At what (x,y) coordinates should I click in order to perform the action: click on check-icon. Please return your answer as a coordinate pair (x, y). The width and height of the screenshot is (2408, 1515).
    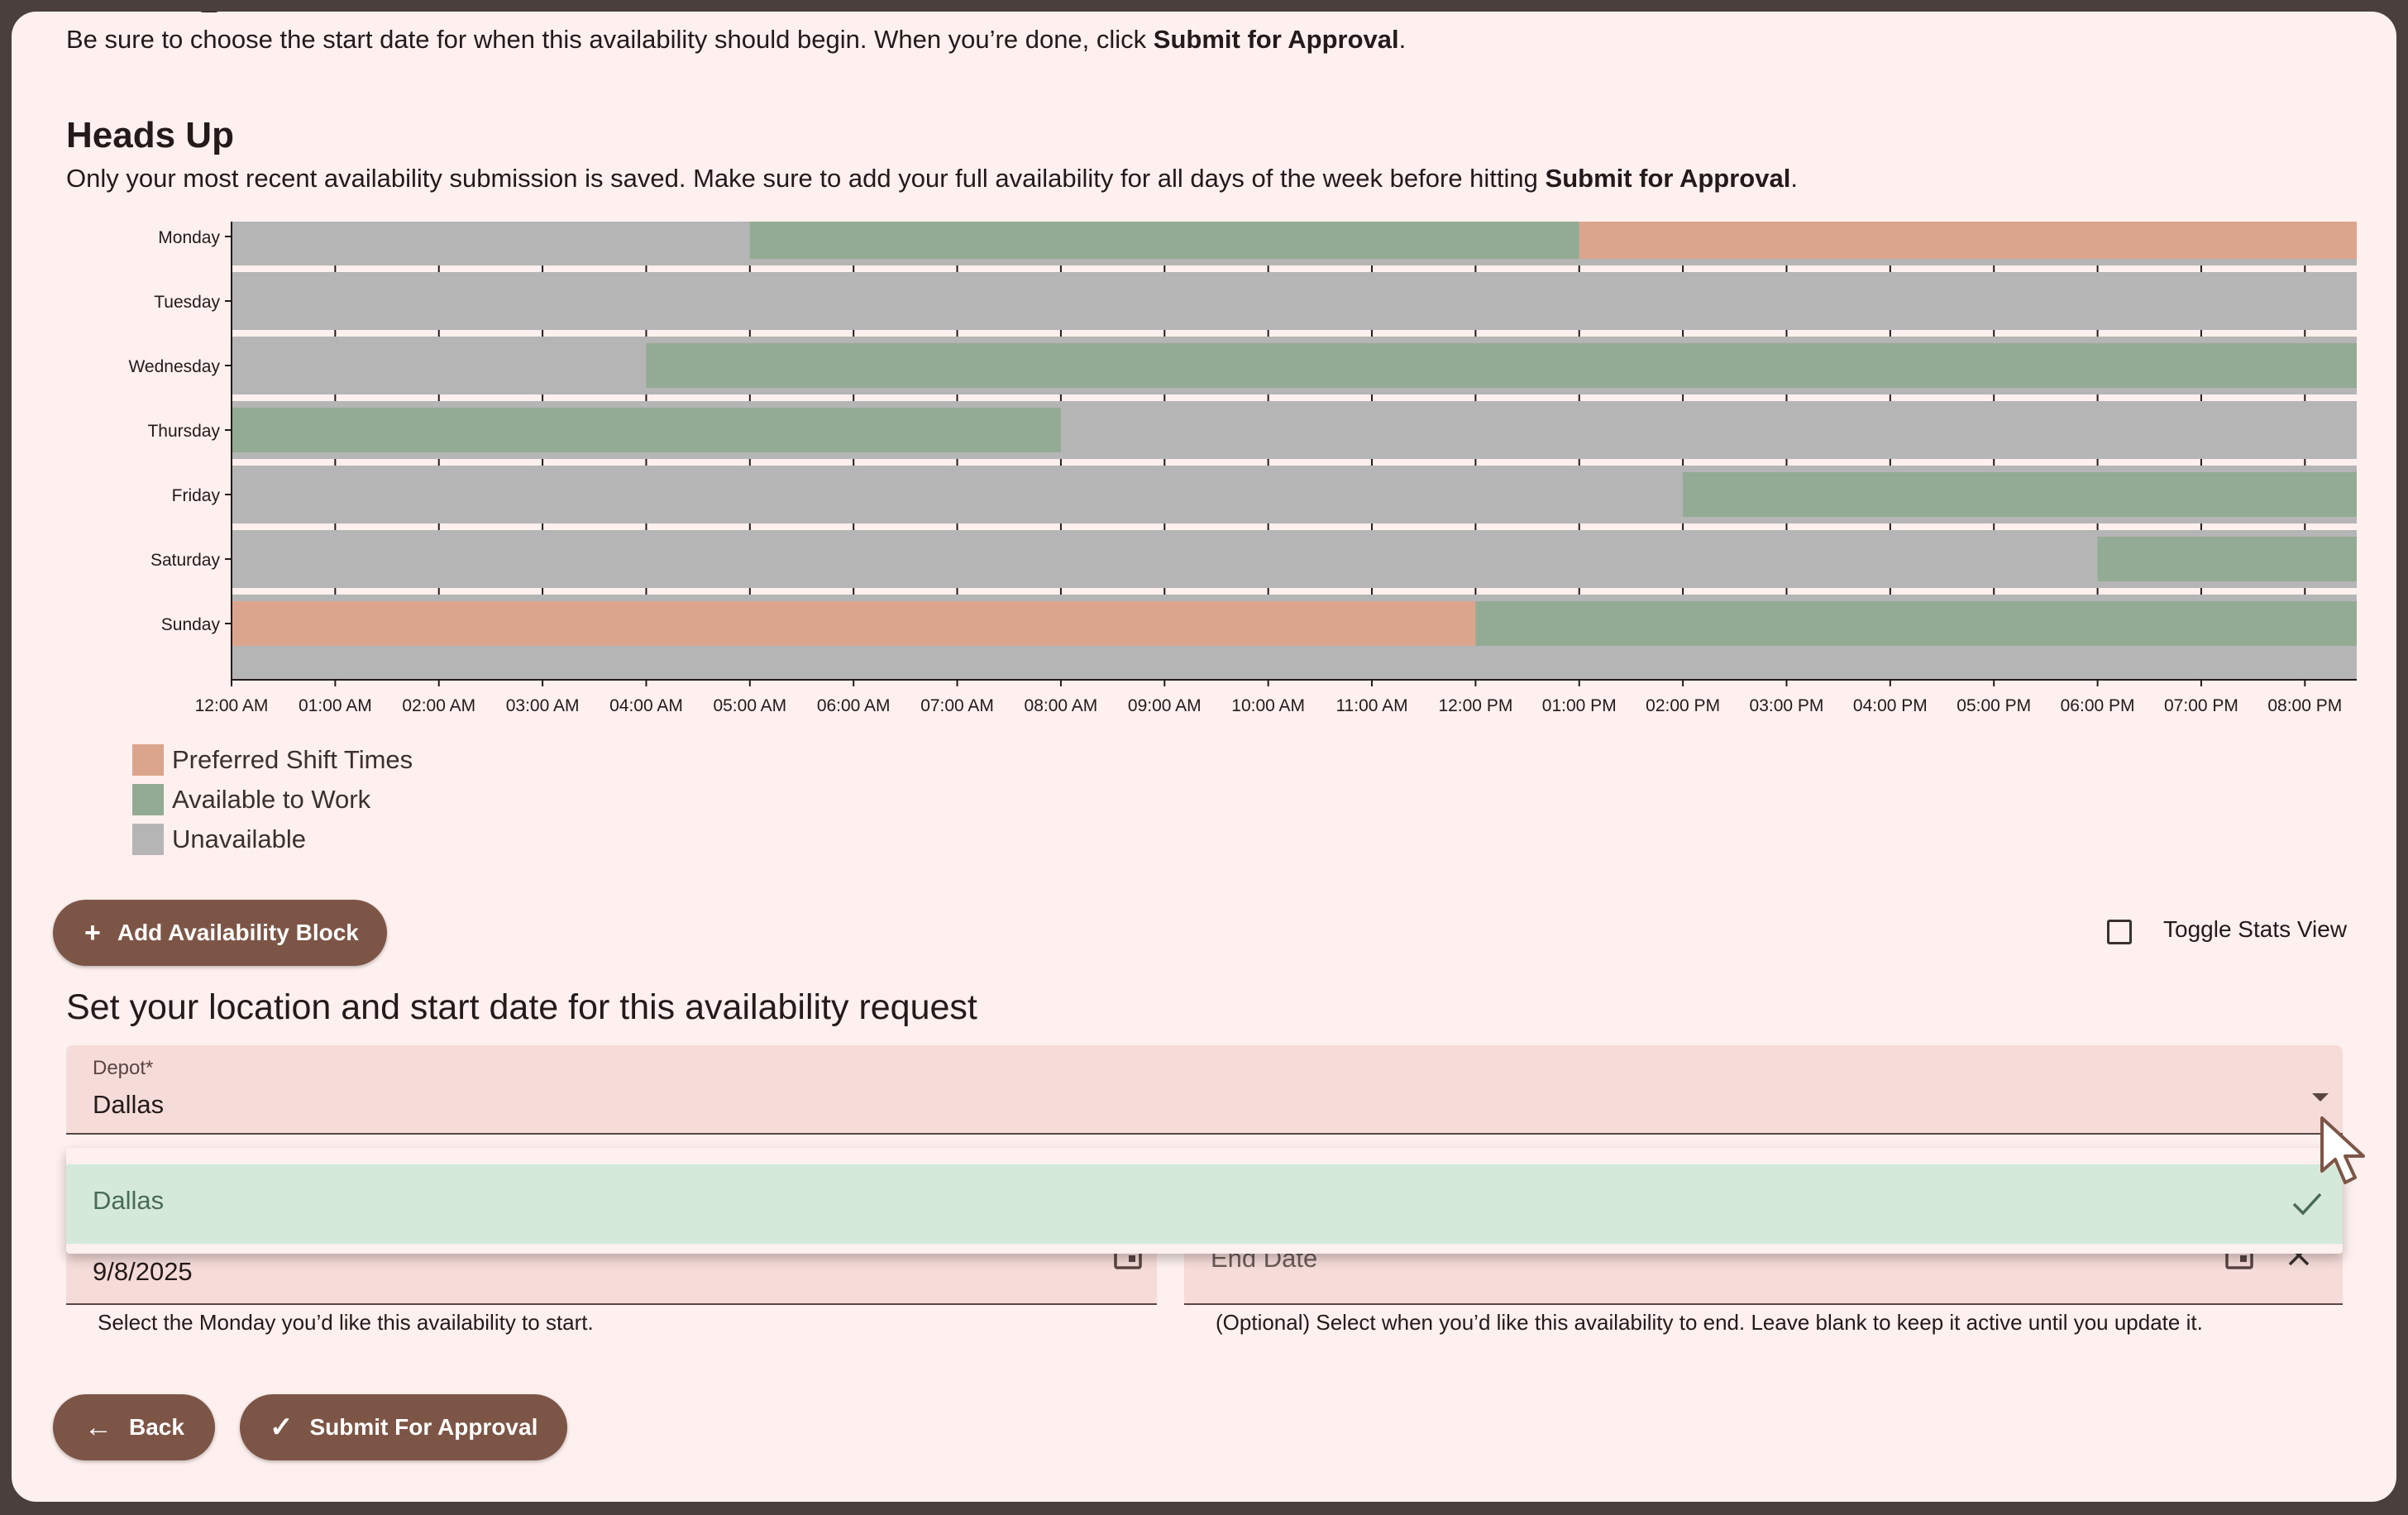
    Looking at the image, I should click on (2307, 1204).